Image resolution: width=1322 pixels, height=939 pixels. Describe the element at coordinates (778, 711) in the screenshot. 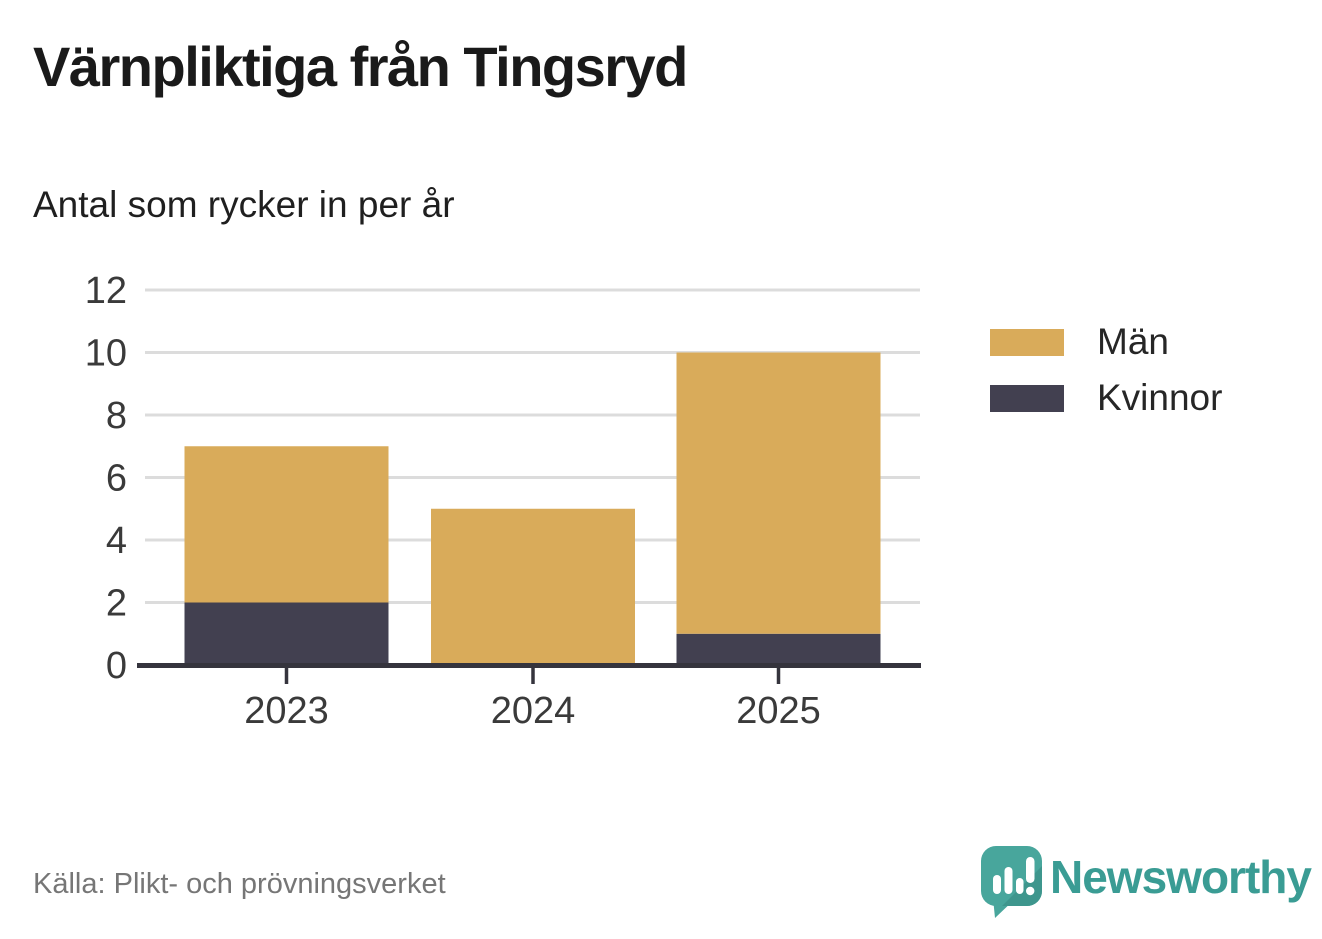

I see `x-tick-label-2025: 2025` at that location.